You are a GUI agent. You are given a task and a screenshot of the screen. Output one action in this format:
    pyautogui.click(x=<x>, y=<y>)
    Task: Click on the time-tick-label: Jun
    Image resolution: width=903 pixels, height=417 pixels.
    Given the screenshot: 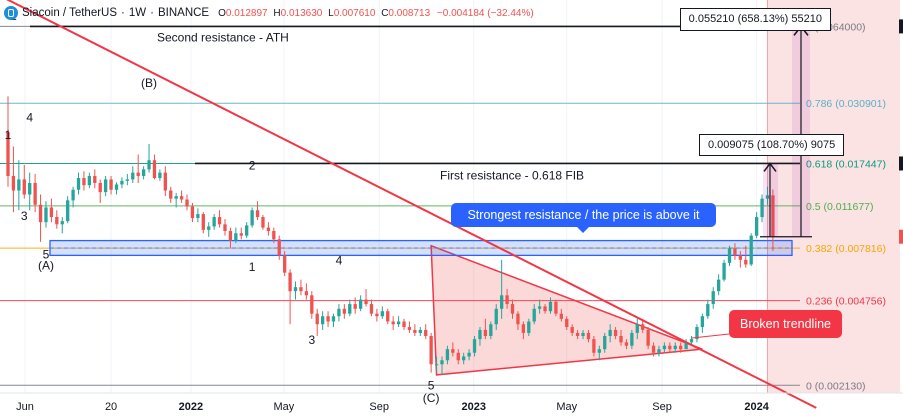 What is the action you would take?
    pyautogui.click(x=25, y=407)
    